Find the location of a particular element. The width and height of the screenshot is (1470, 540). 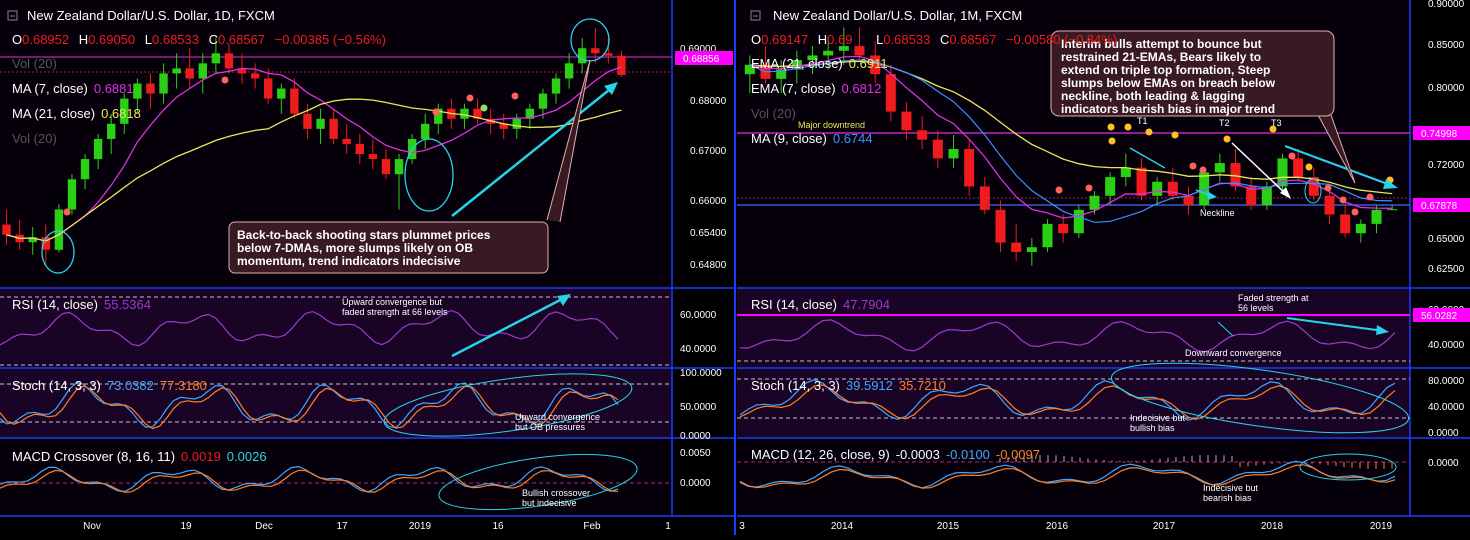

right-callout-line-3: extend on triple top formation, Steep is located at coordinates (1165, 70).